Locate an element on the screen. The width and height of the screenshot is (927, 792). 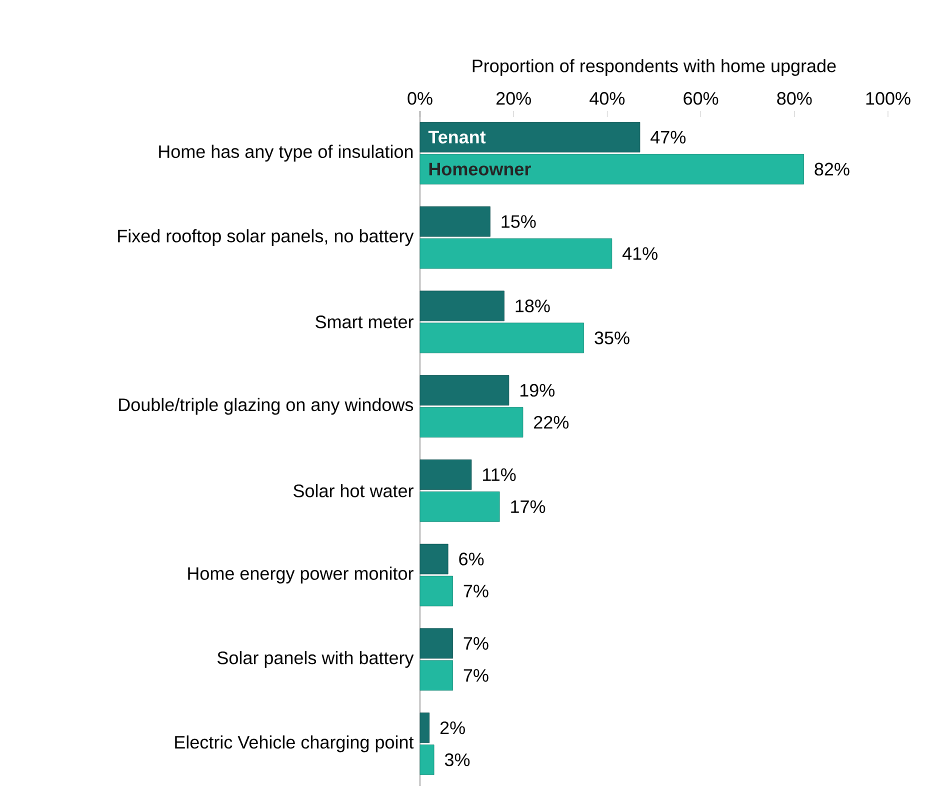
series-label: Tenant is located at coordinates (457, 137).